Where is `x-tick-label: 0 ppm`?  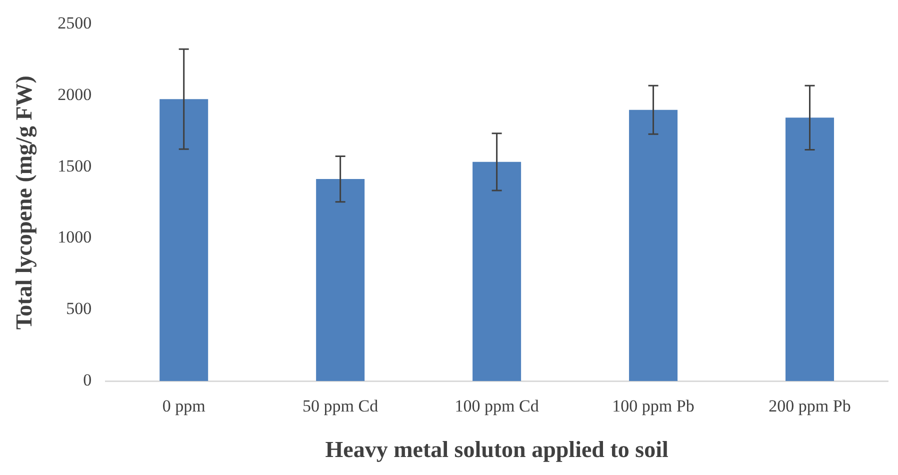
x-tick-label: 0 ppm is located at coordinates (184, 406).